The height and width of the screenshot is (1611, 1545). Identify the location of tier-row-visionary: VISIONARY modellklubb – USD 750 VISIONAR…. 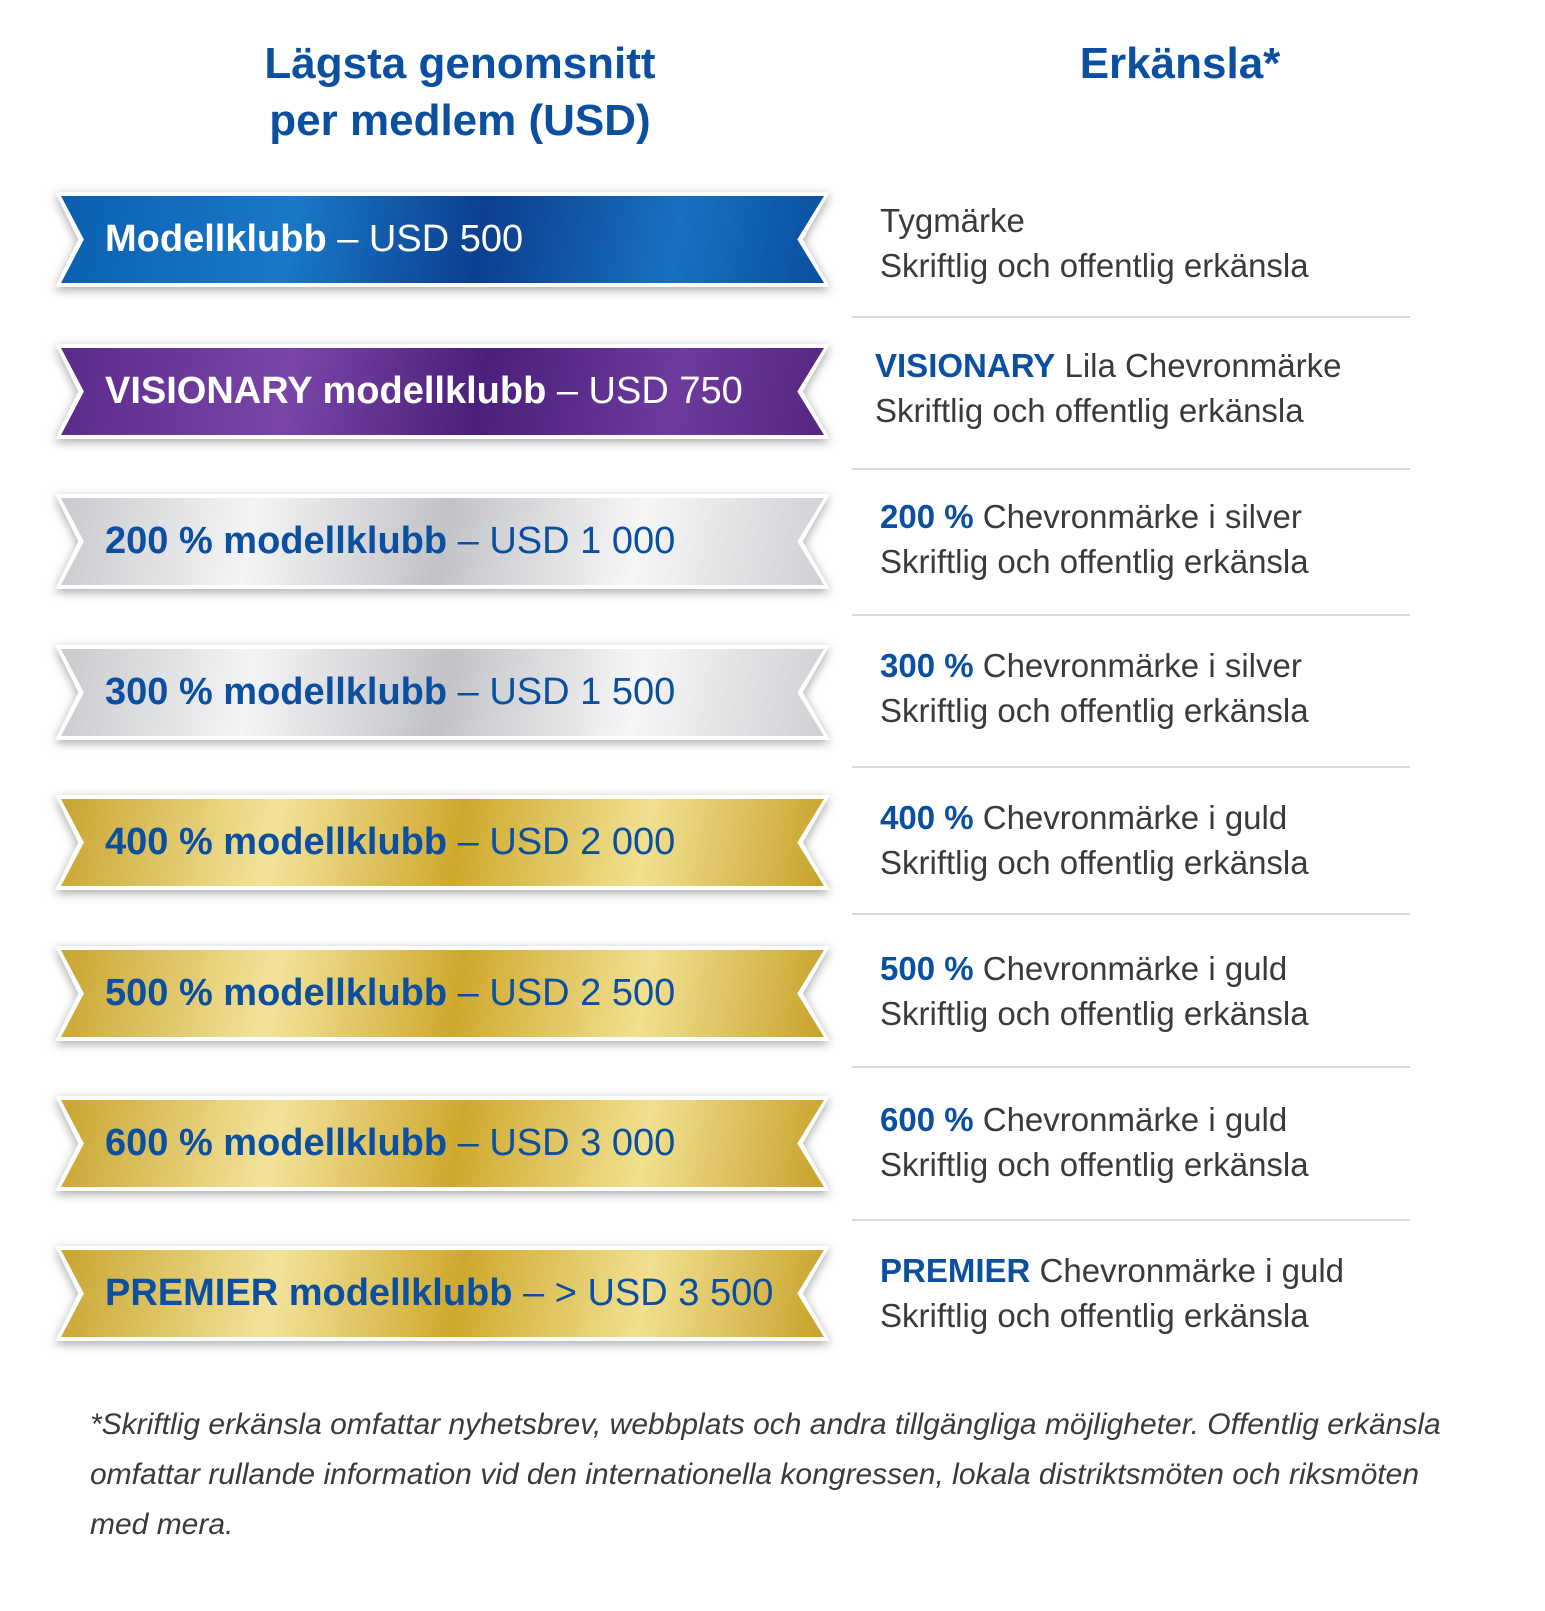
(772, 419).